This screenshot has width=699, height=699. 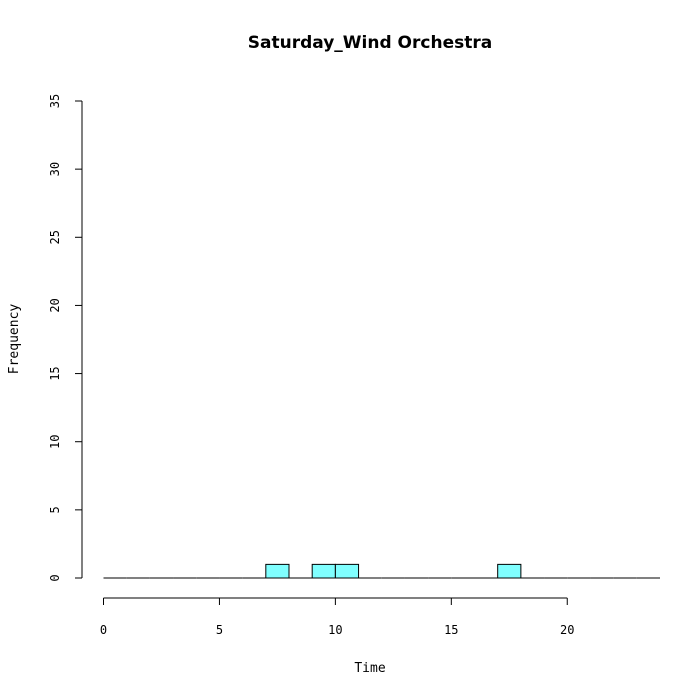 I want to click on x-axis: 0 5 10 15 20, so click(x=337, y=617).